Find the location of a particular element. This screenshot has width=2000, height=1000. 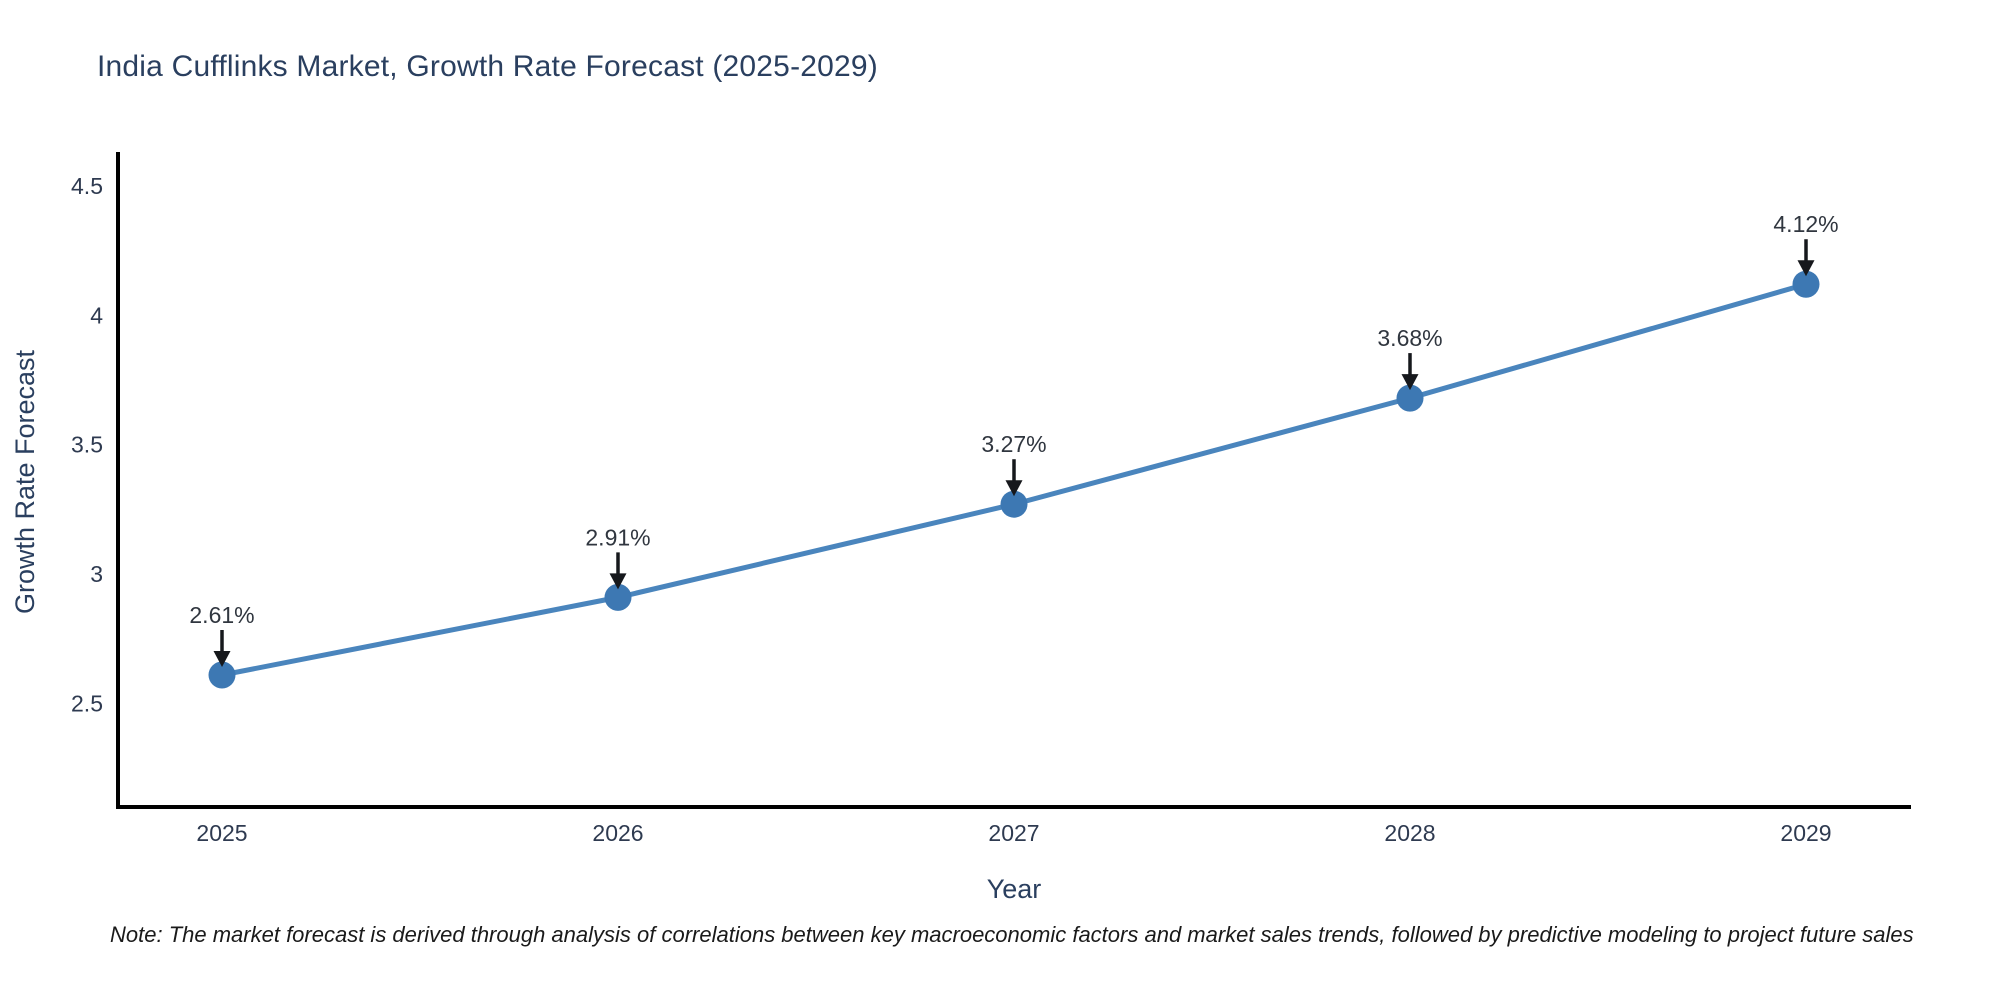

point-value-label: 2.91% is located at coordinates (617, 537).